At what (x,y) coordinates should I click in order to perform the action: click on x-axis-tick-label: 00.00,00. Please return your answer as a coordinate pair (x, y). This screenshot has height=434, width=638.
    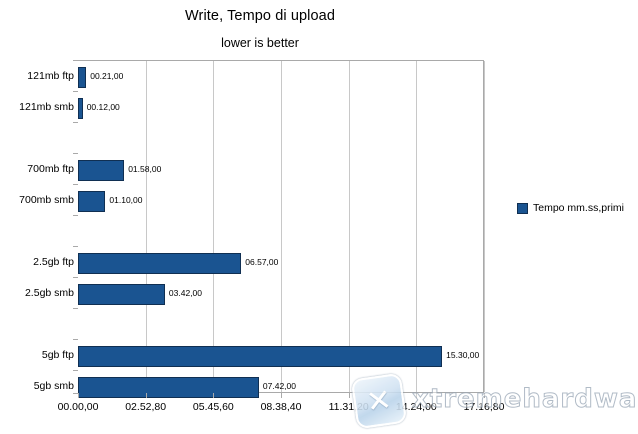
    Looking at the image, I should click on (78, 407).